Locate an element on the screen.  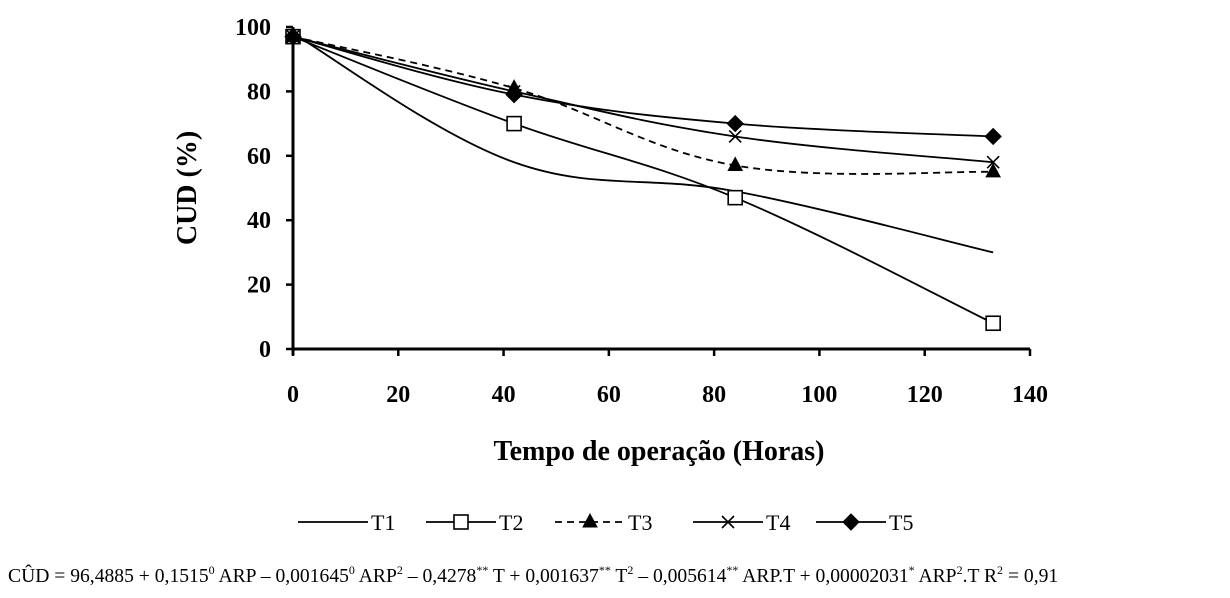
equation-part: .T R is located at coordinates (980, 576).